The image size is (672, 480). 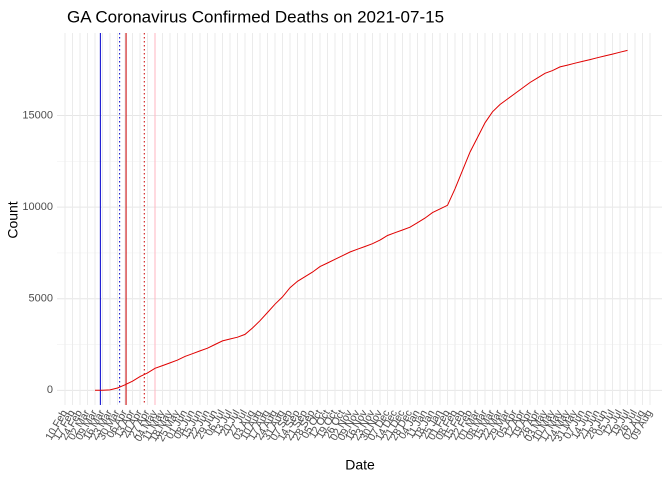 What do you see at coordinates (41, 299) in the screenshot?
I see `y-tick-label: 5000` at bounding box center [41, 299].